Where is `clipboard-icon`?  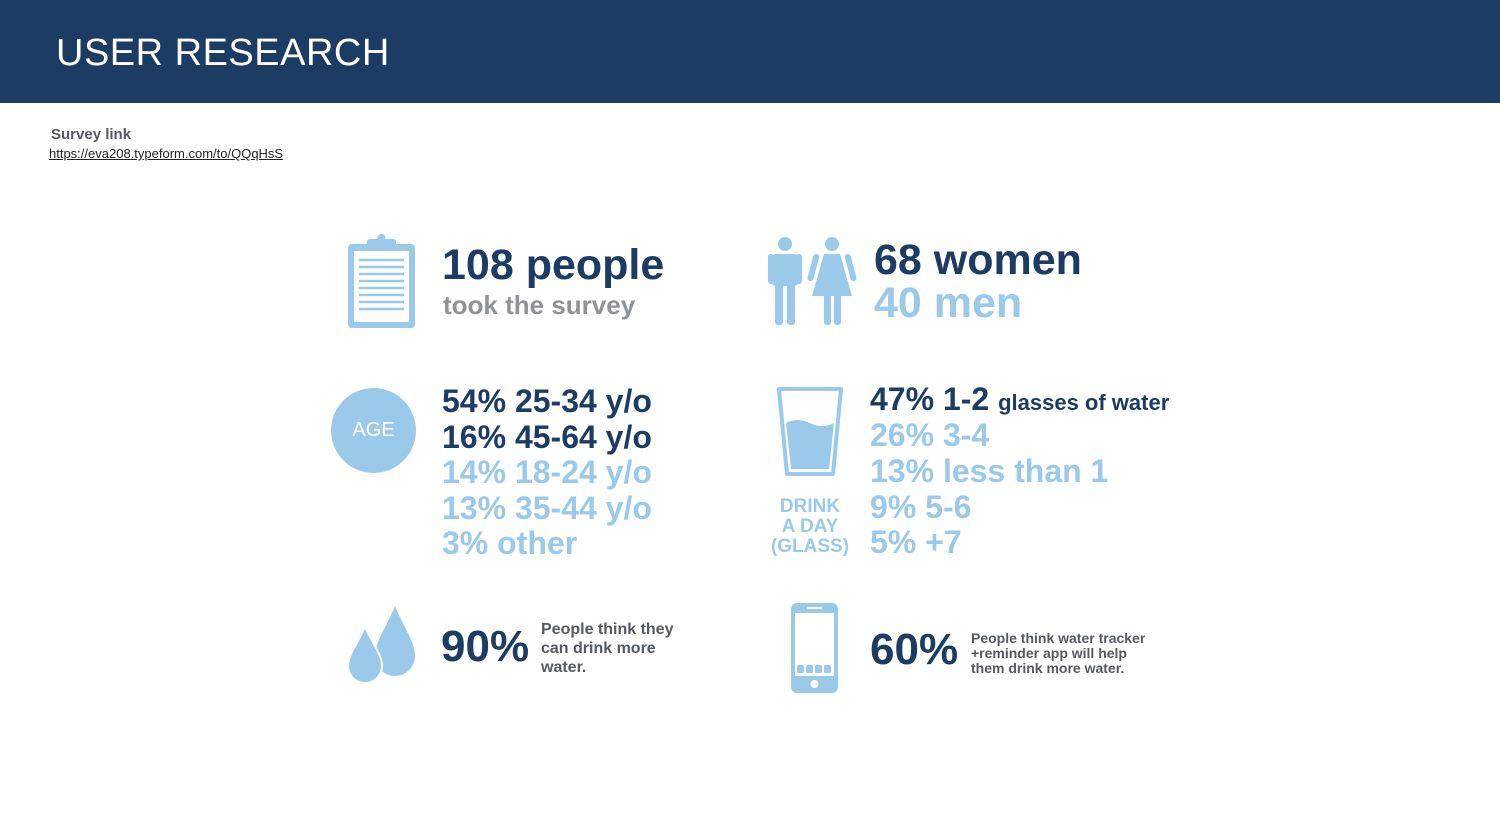 clipboard-icon is located at coordinates (381, 281).